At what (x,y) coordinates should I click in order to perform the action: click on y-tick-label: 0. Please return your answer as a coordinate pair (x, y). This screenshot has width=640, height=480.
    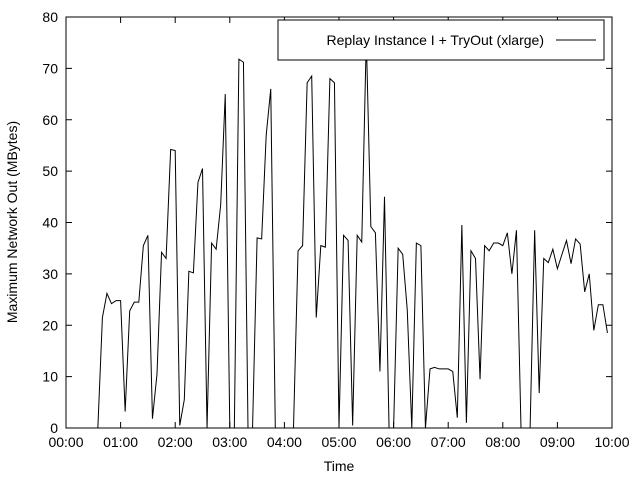
    Looking at the image, I should click on (54, 428).